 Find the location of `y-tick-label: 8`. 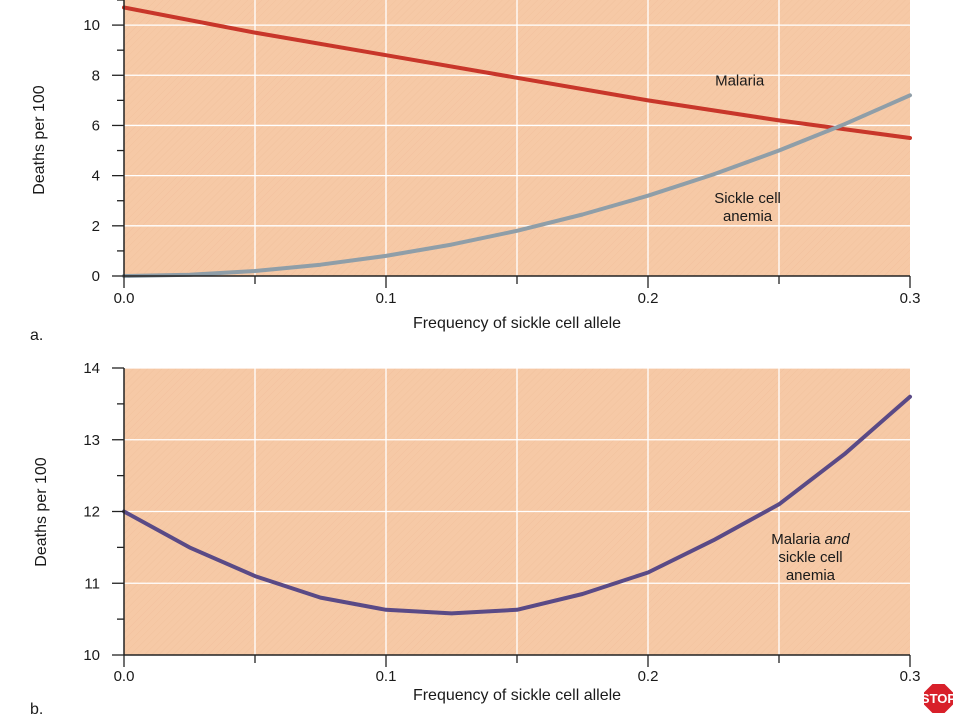

y-tick-label: 8 is located at coordinates (96, 75).